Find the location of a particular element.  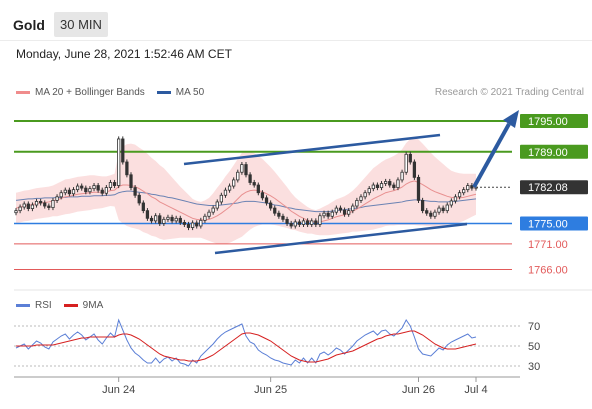

trend-channel is located at coordinates (325, 194).